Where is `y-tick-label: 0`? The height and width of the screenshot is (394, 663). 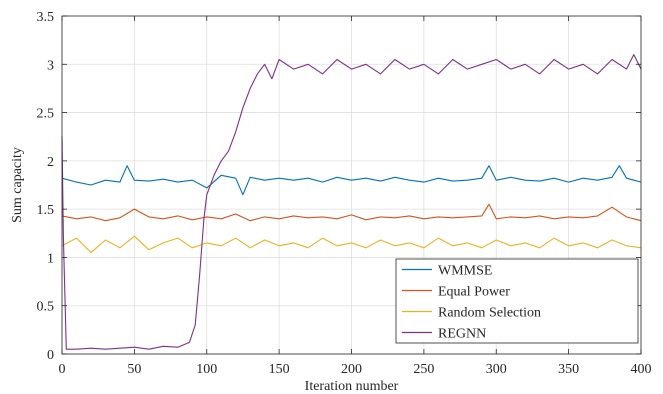
y-tick-label: 0 is located at coordinates (50, 355).